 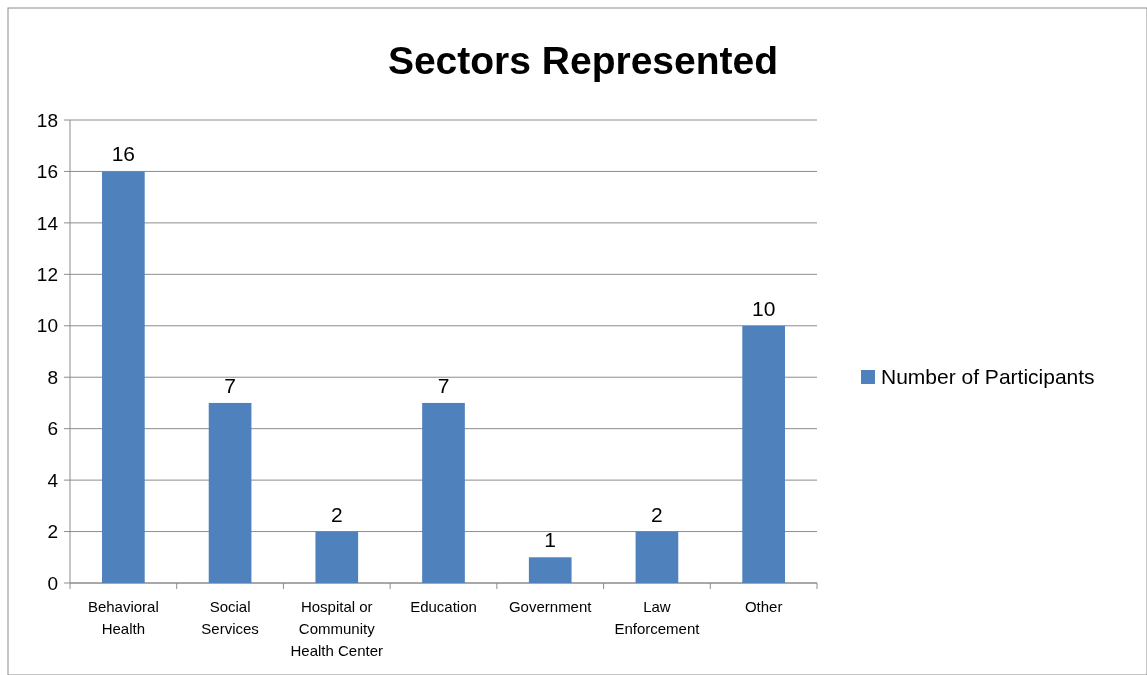 I want to click on y-tick-label: 14, so click(x=47, y=223).